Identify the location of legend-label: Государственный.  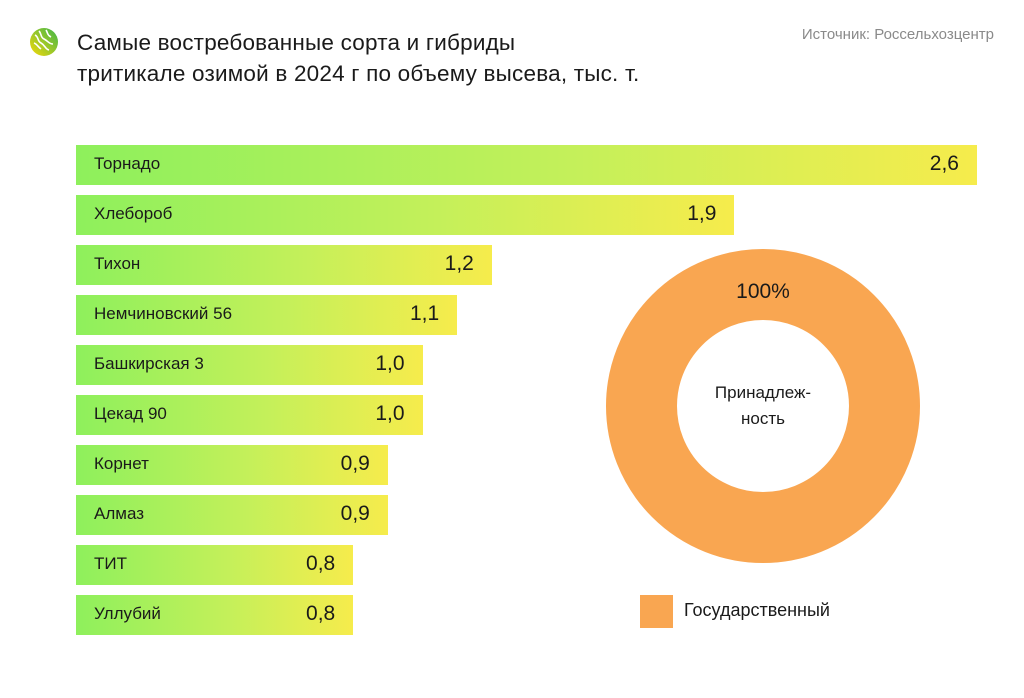
(757, 610).